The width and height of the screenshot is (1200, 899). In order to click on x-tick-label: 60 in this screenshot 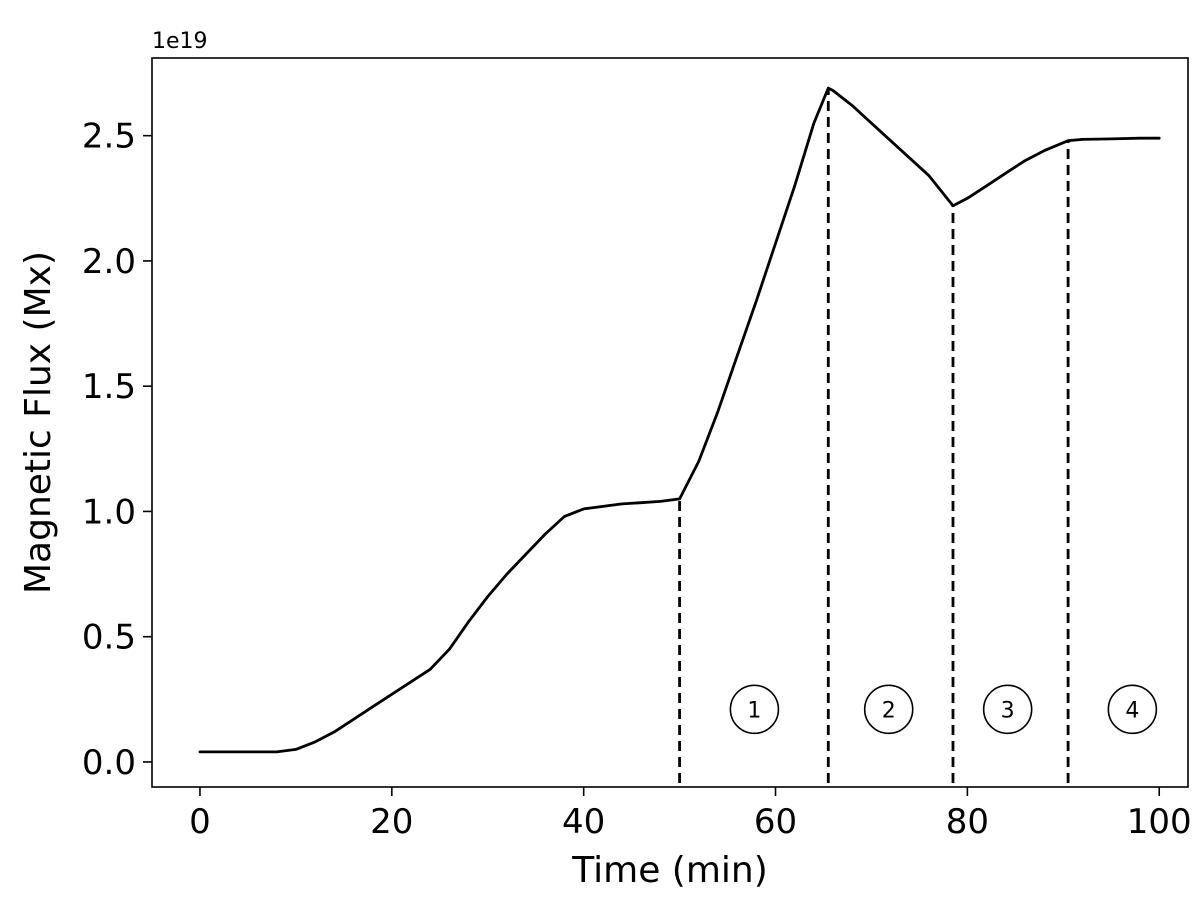, I will do `click(775, 822)`.